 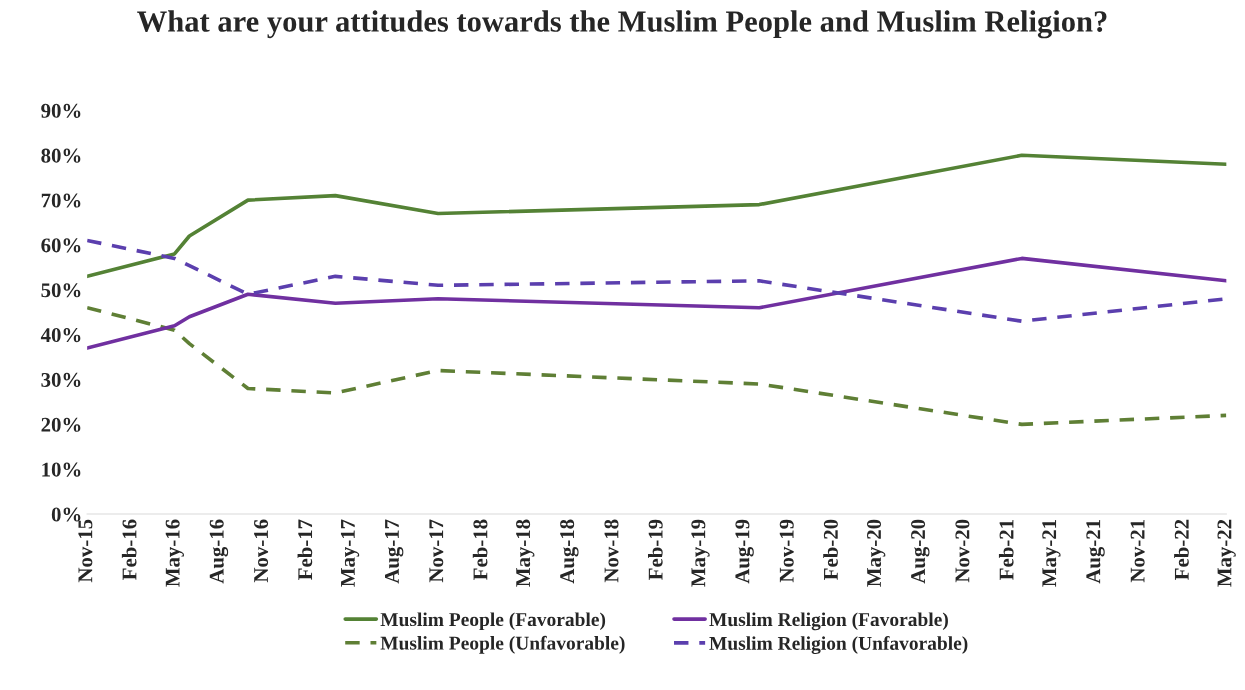 What do you see at coordinates (61, 245) in the screenshot?
I see `y-tick-label: 60%` at bounding box center [61, 245].